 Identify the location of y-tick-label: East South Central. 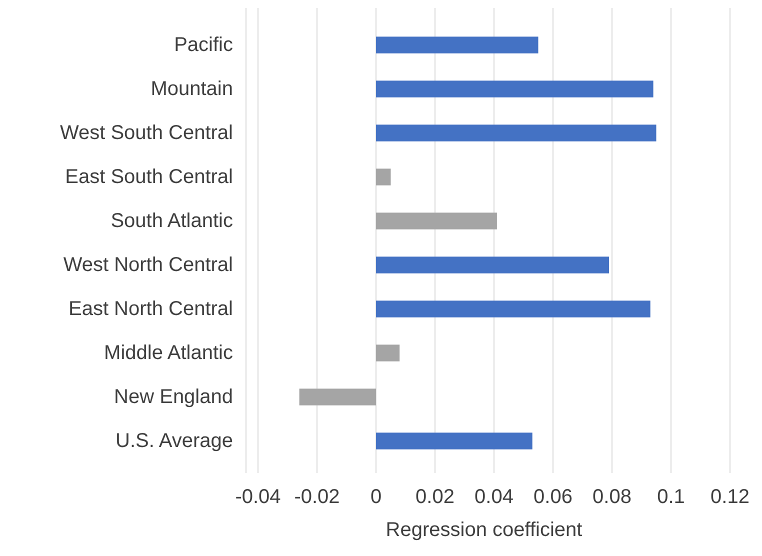
(149, 177).